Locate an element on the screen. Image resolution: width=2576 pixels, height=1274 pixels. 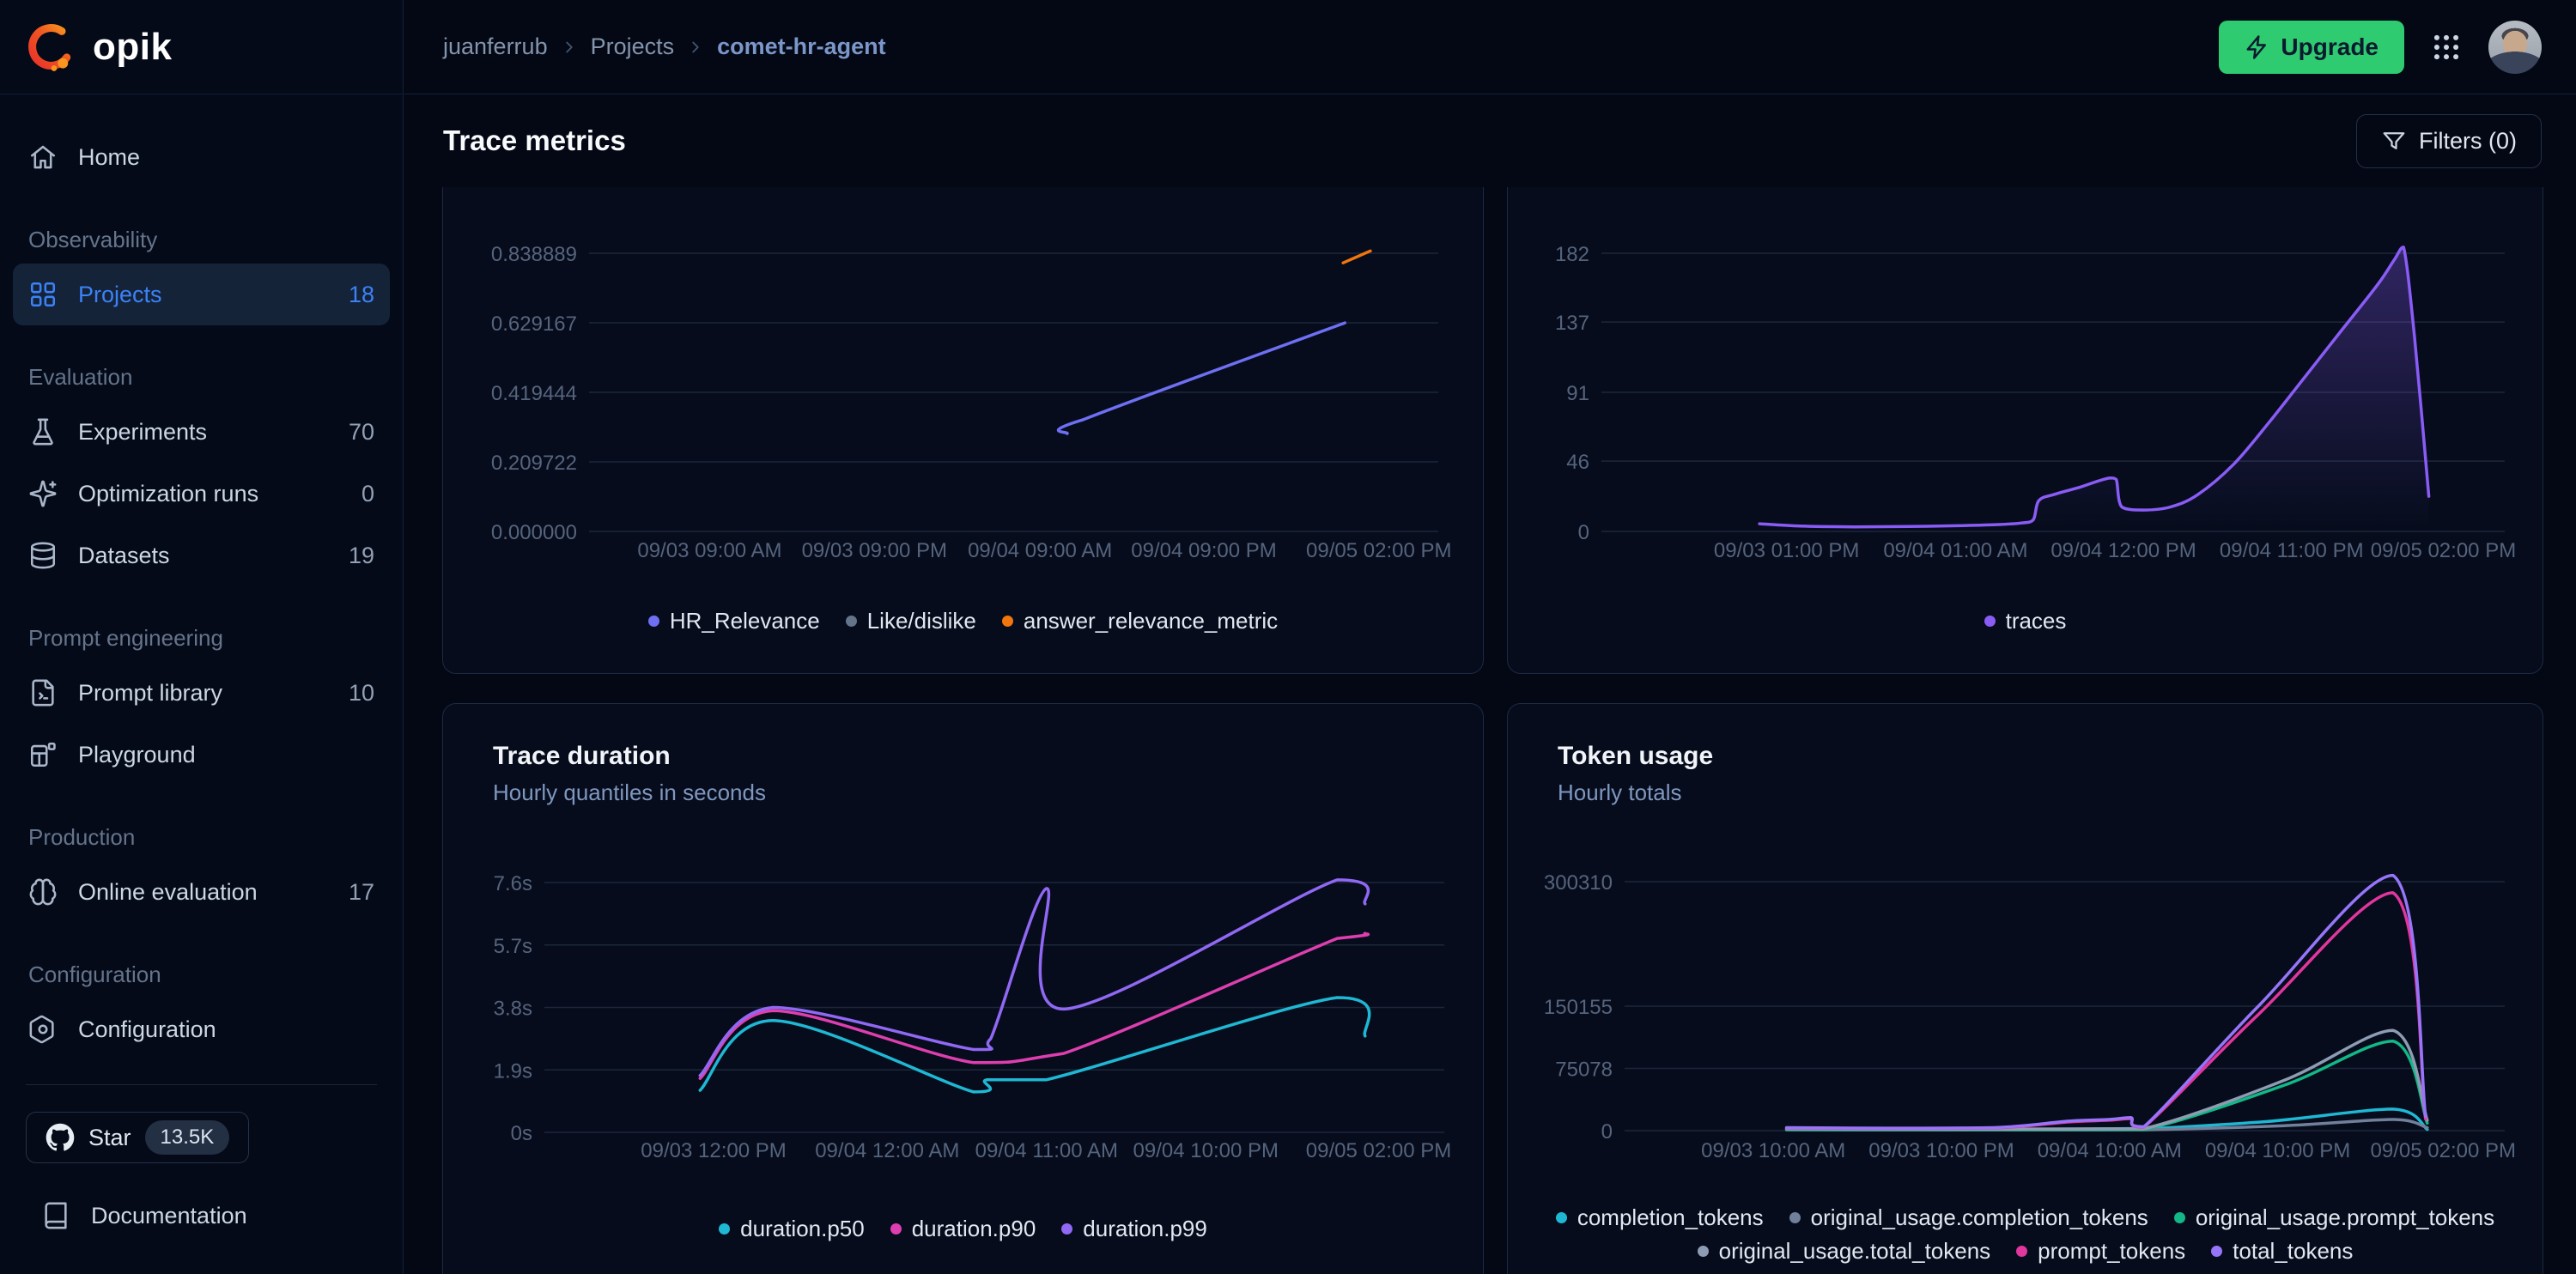
sidebar-item-home: Home is located at coordinates (202, 157).